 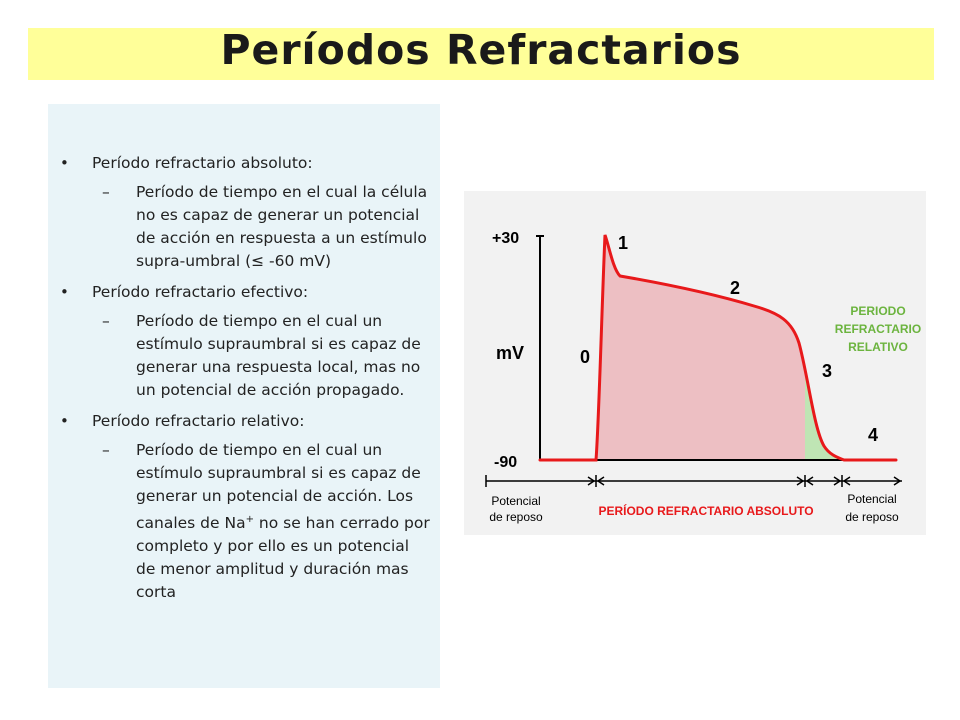 What do you see at coordinates (505, 462) in the screenshot?
I see `y-bottom-label: -90` at bounding box center [505, 462].